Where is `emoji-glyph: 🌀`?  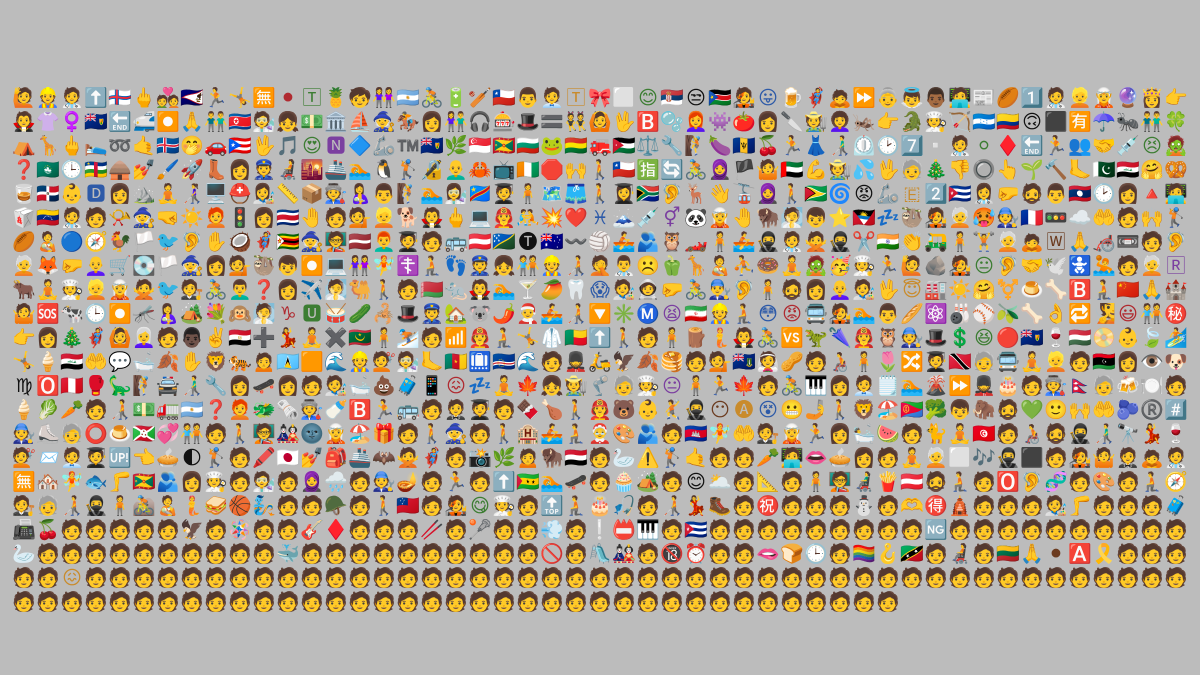 emoji-glyph: 🌀 is located at coordinates (840, 194).